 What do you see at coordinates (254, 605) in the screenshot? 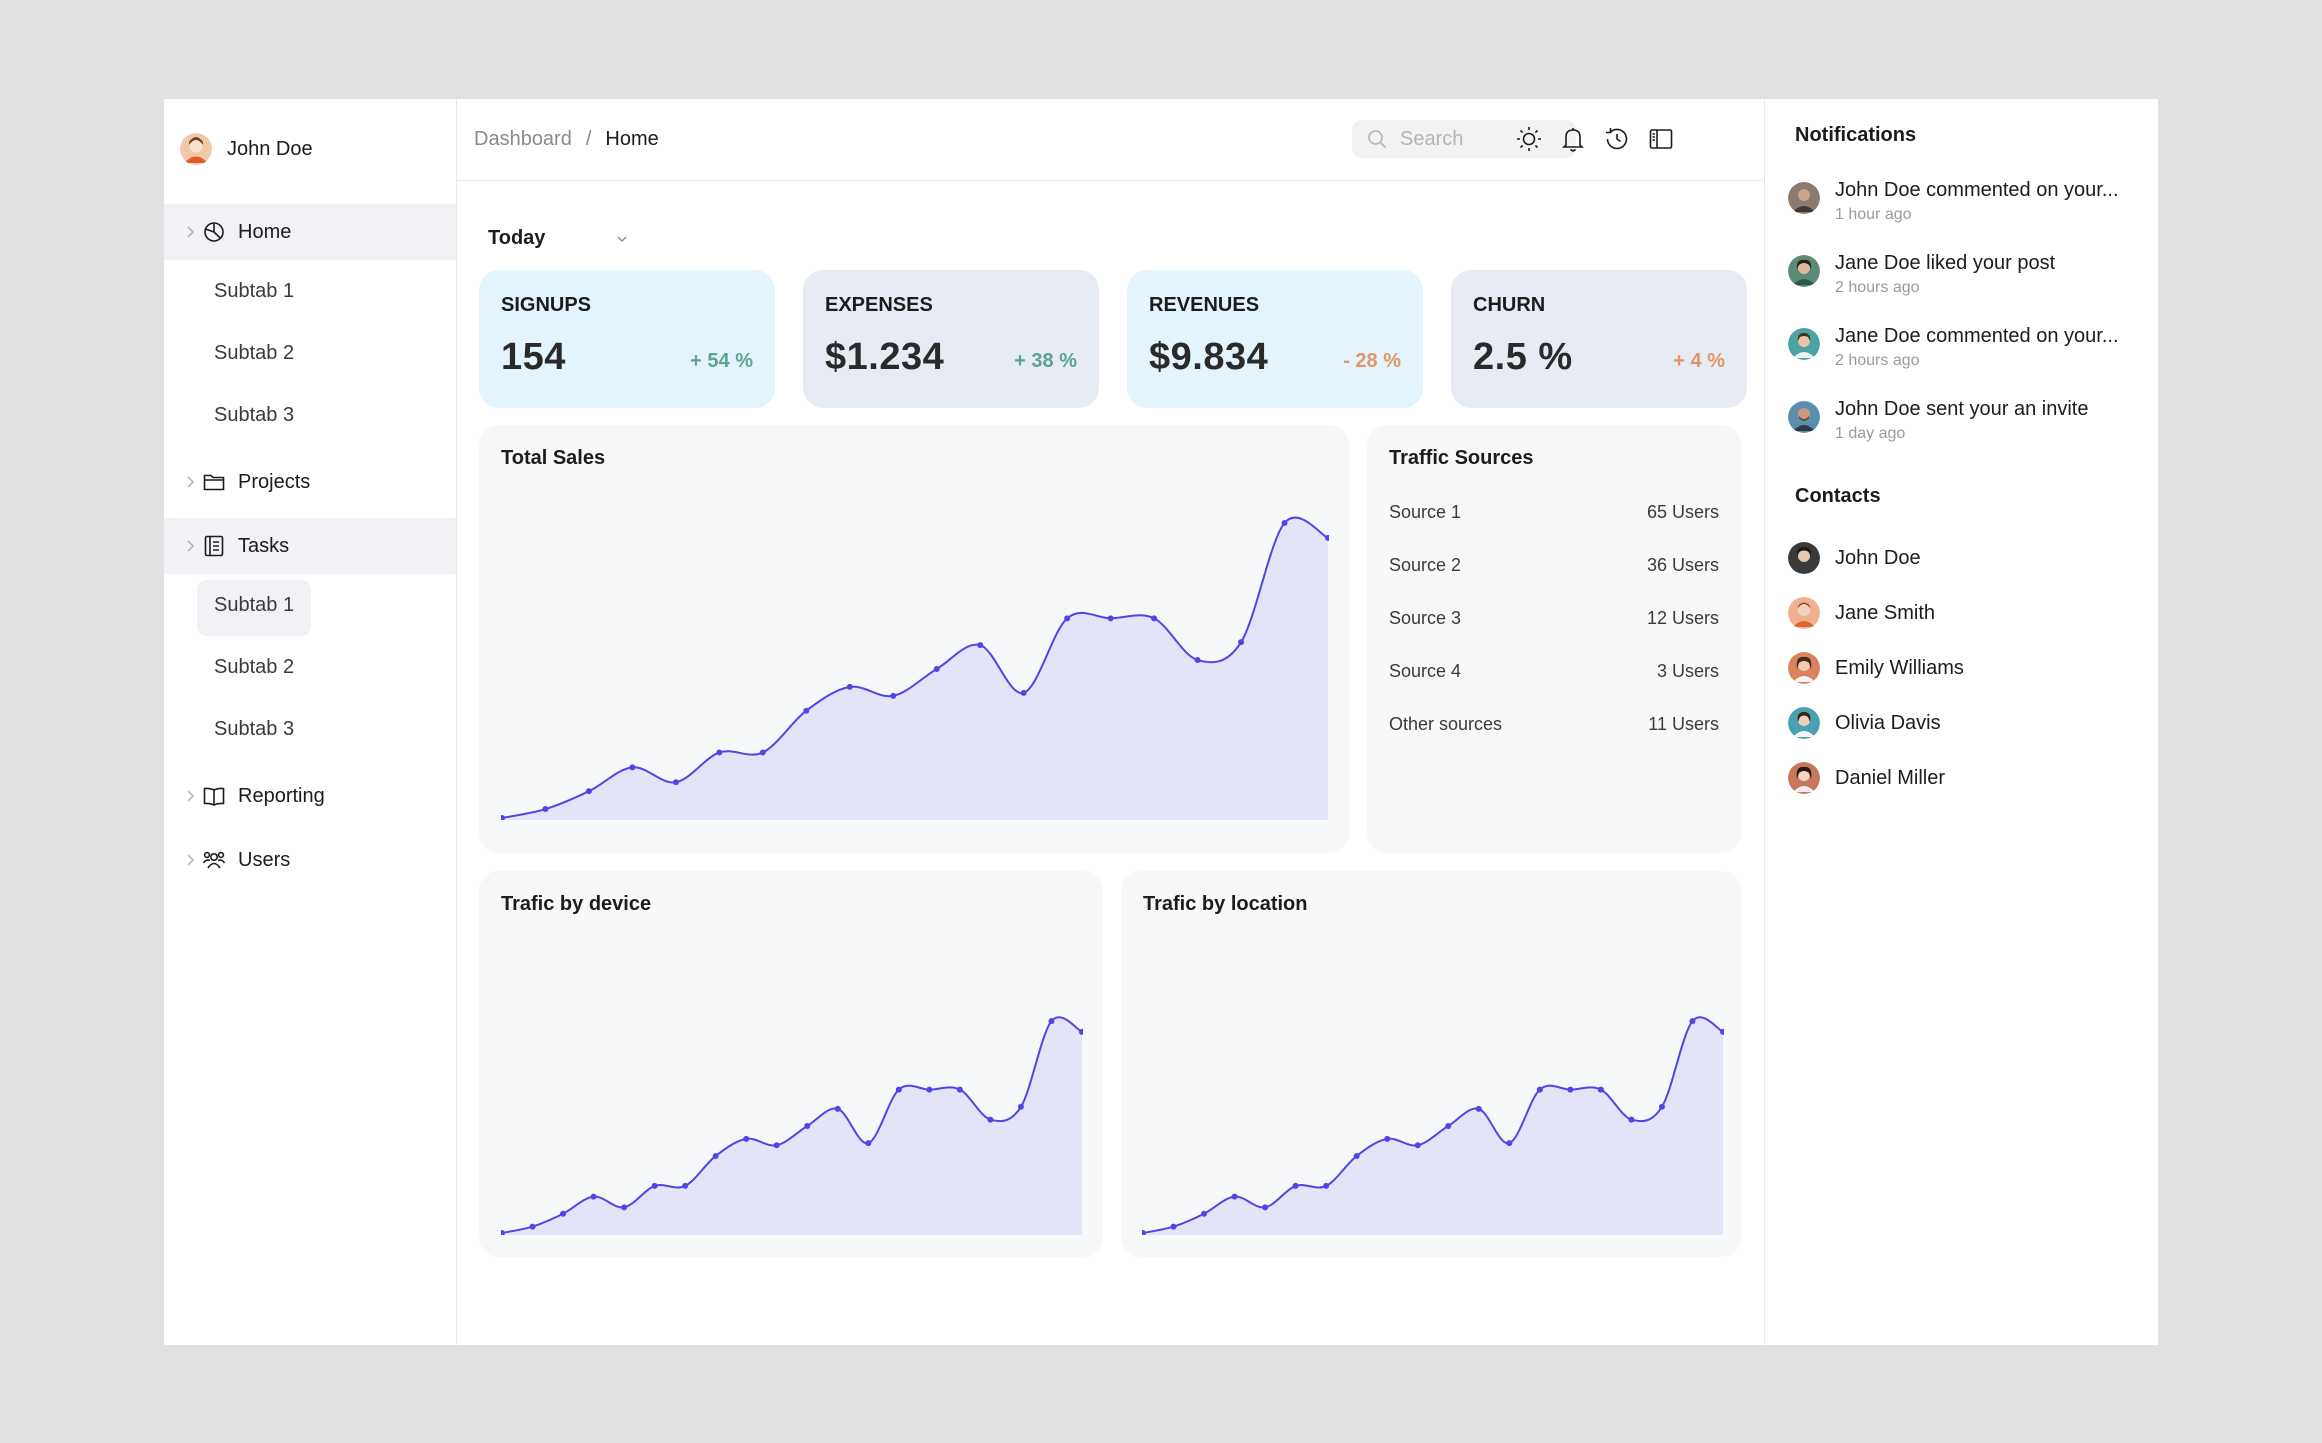
I see `subtab-label: Subtab 1` at bounding box center [254, 605].